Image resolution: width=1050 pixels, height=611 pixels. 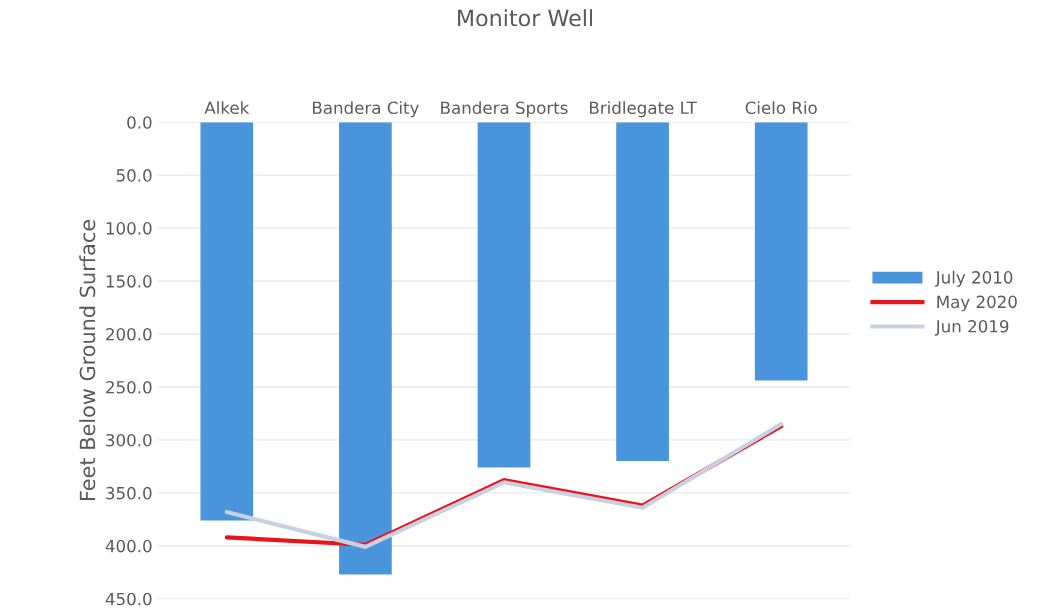 I want to click on y-tick-label: 350.0, so click(x=129, y=493).